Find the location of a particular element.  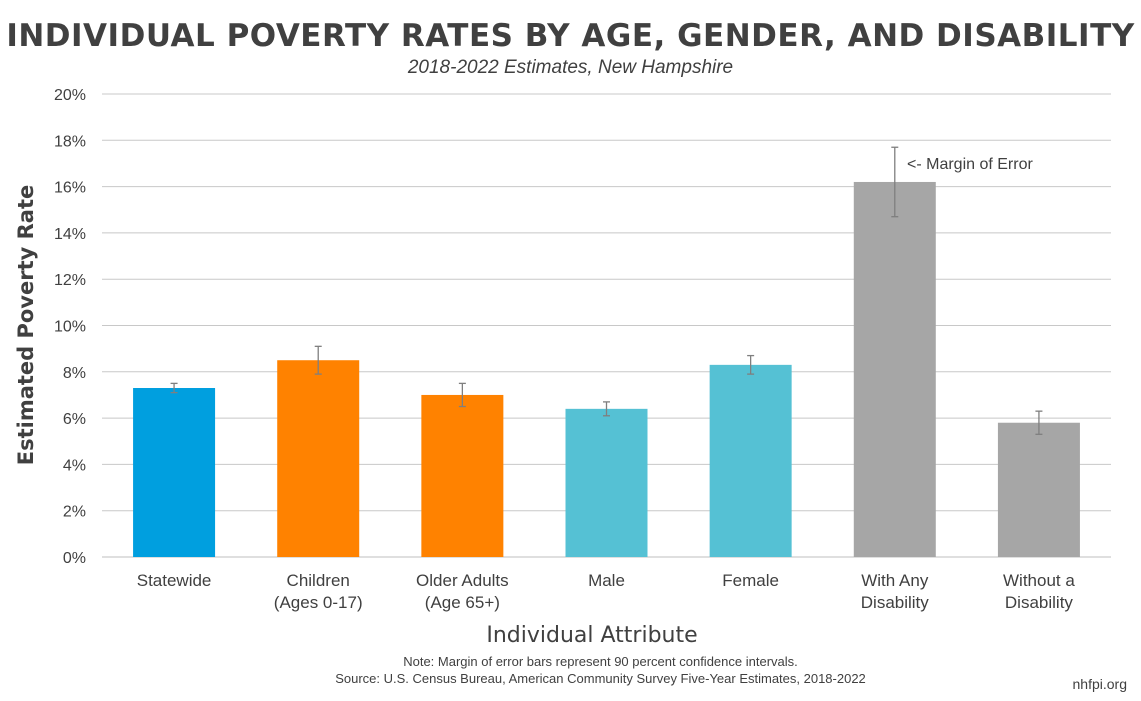

y-tick-label: 6% is located at coordinates (74, 419).